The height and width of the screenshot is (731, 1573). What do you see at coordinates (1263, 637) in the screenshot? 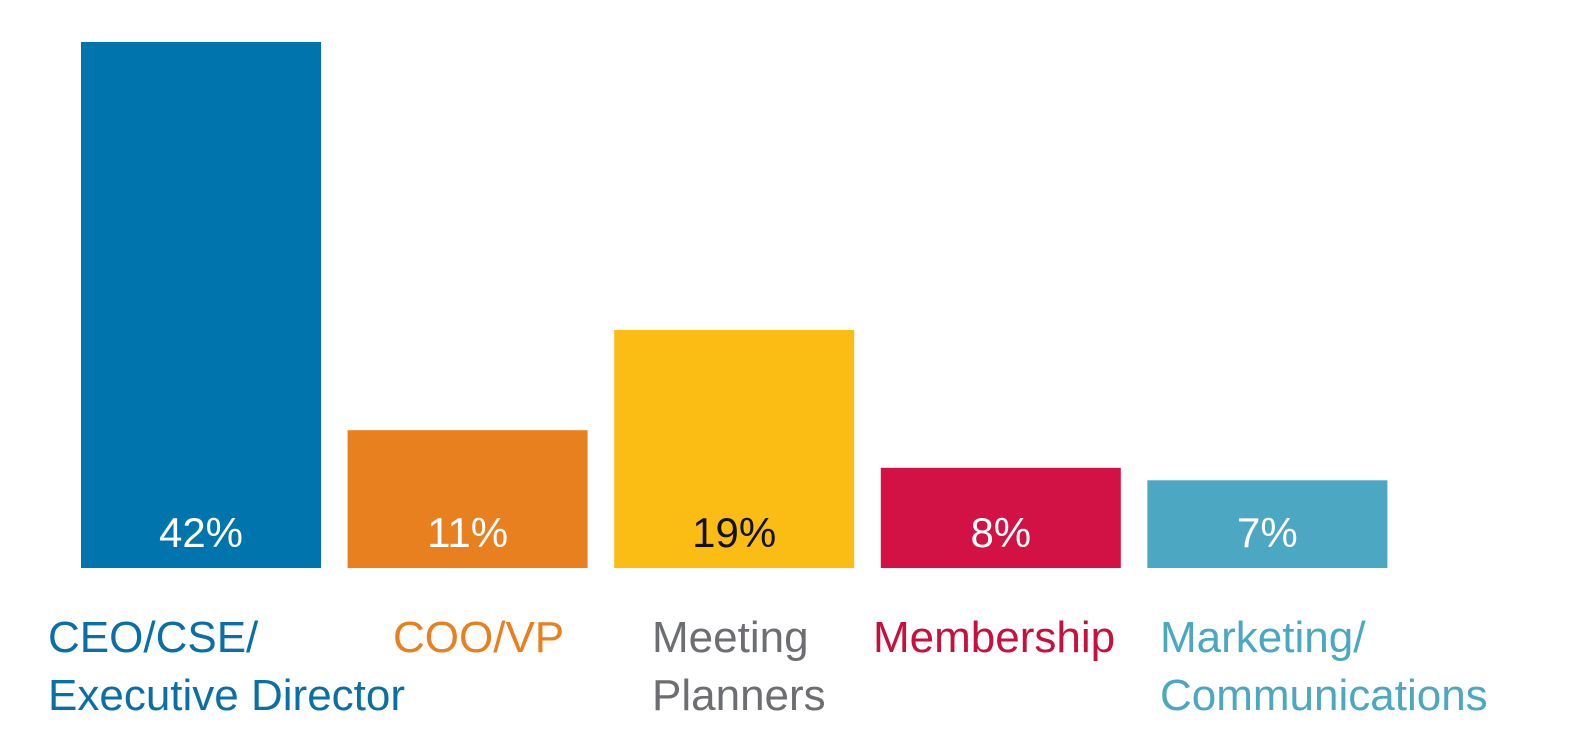
I see `category-label-5-line-1: Marketing/` at bounding box center [1263, 637].